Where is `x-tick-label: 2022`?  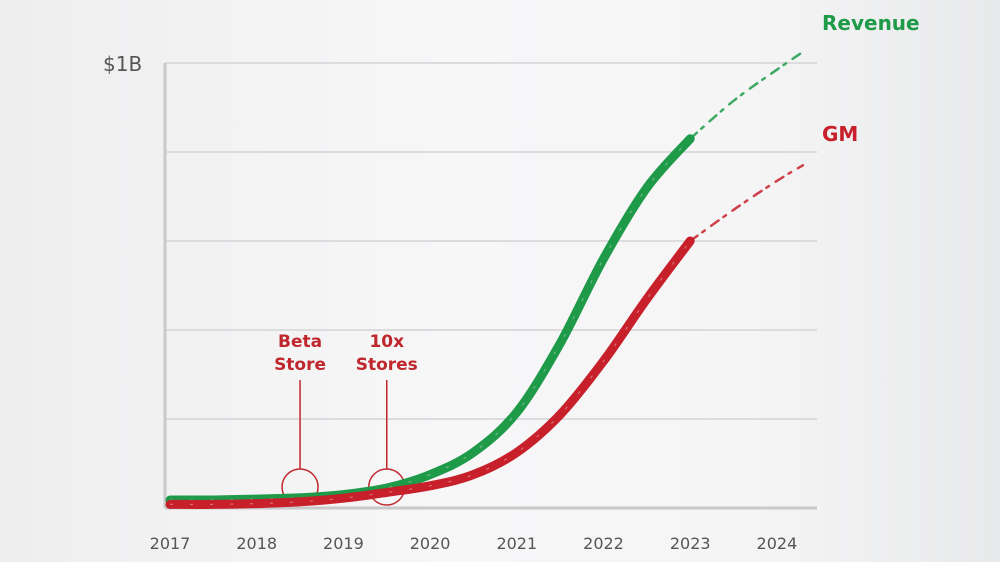 x-tick-label: 2022 is located at coordinates (603, 543).